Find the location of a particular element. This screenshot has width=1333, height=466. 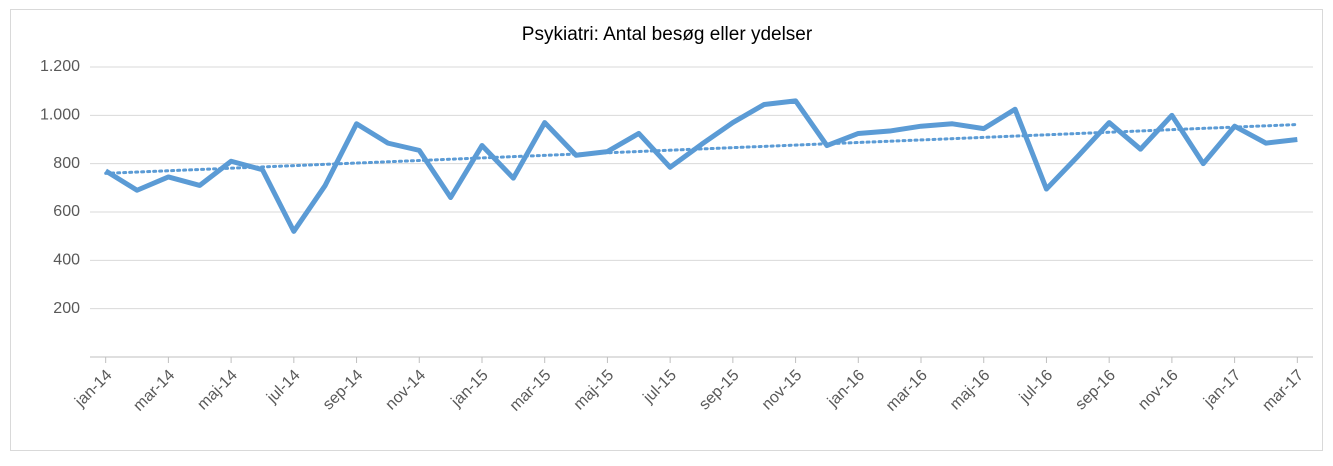

y-tick-label: 800 is located at coordinates (66, 163).